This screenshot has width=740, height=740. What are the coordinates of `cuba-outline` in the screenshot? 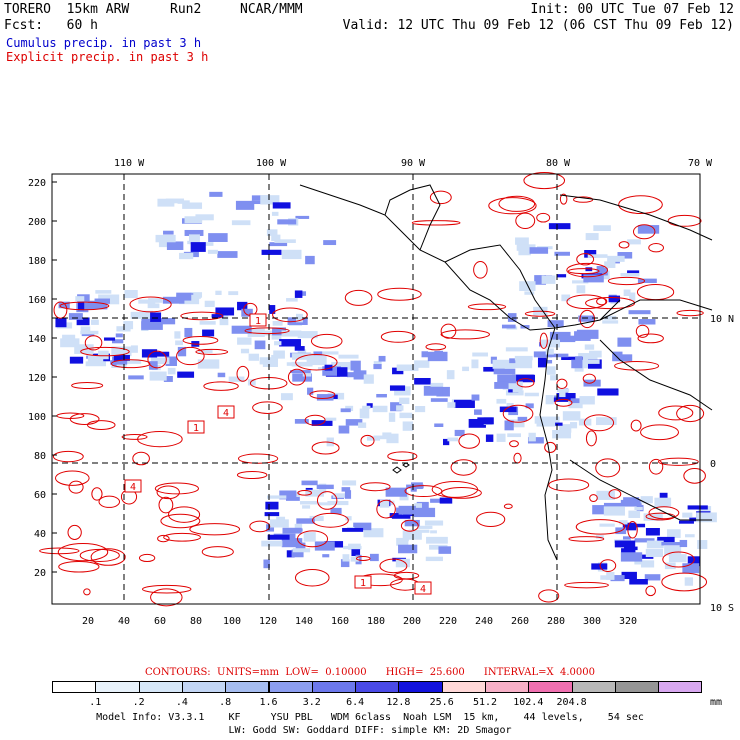 It's located at (636, 217).